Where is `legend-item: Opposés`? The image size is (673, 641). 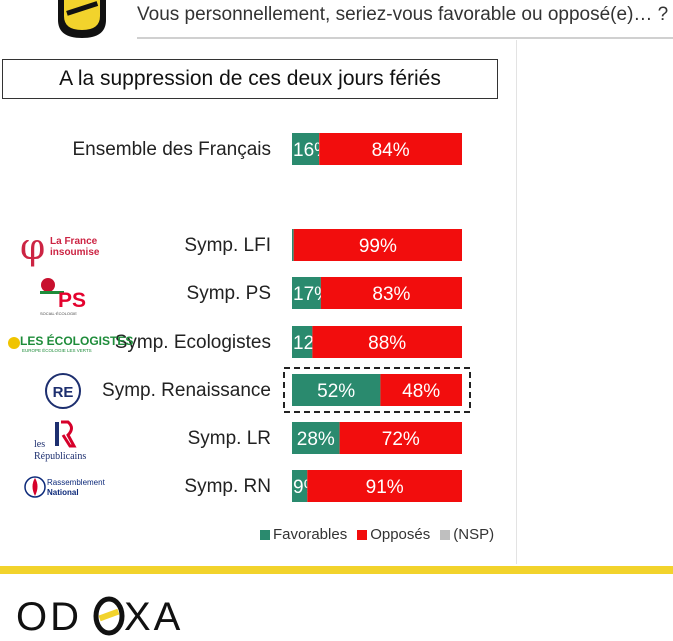 legend-item: Opposés is located at coordinates (393, 534).